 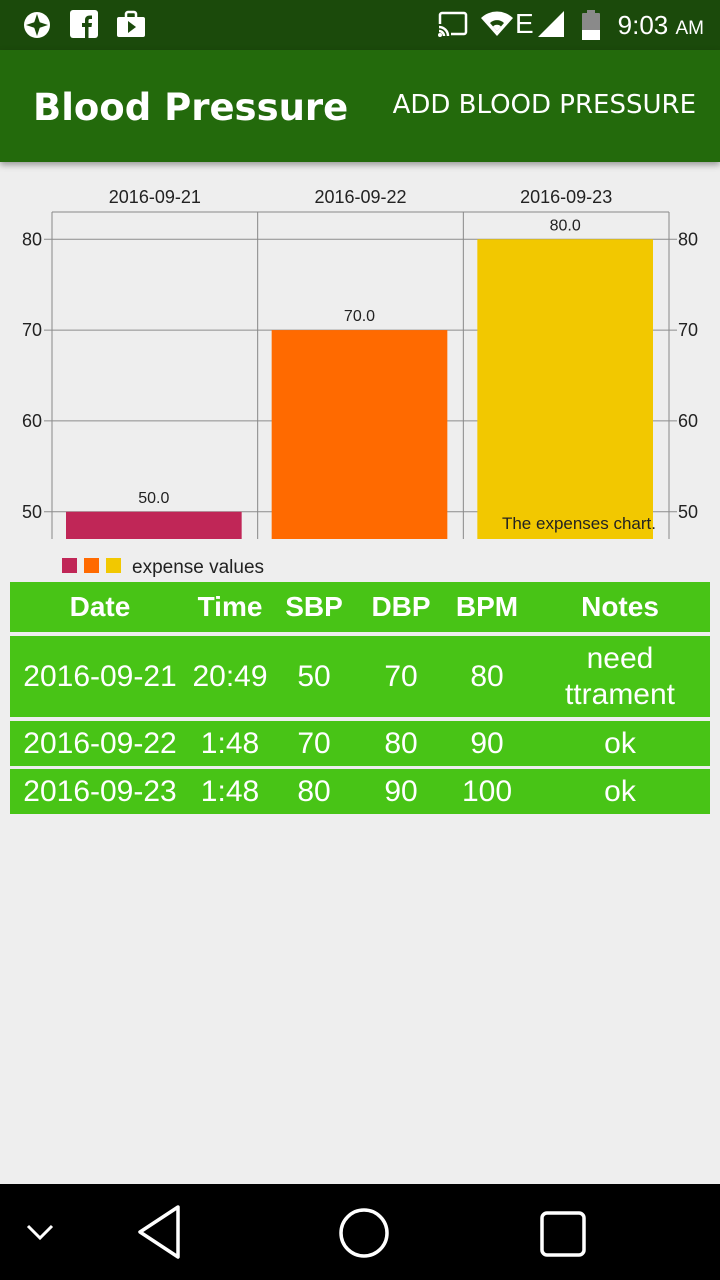 I want to click on bar-value-label: 70.0, so click(x=359, y=316).